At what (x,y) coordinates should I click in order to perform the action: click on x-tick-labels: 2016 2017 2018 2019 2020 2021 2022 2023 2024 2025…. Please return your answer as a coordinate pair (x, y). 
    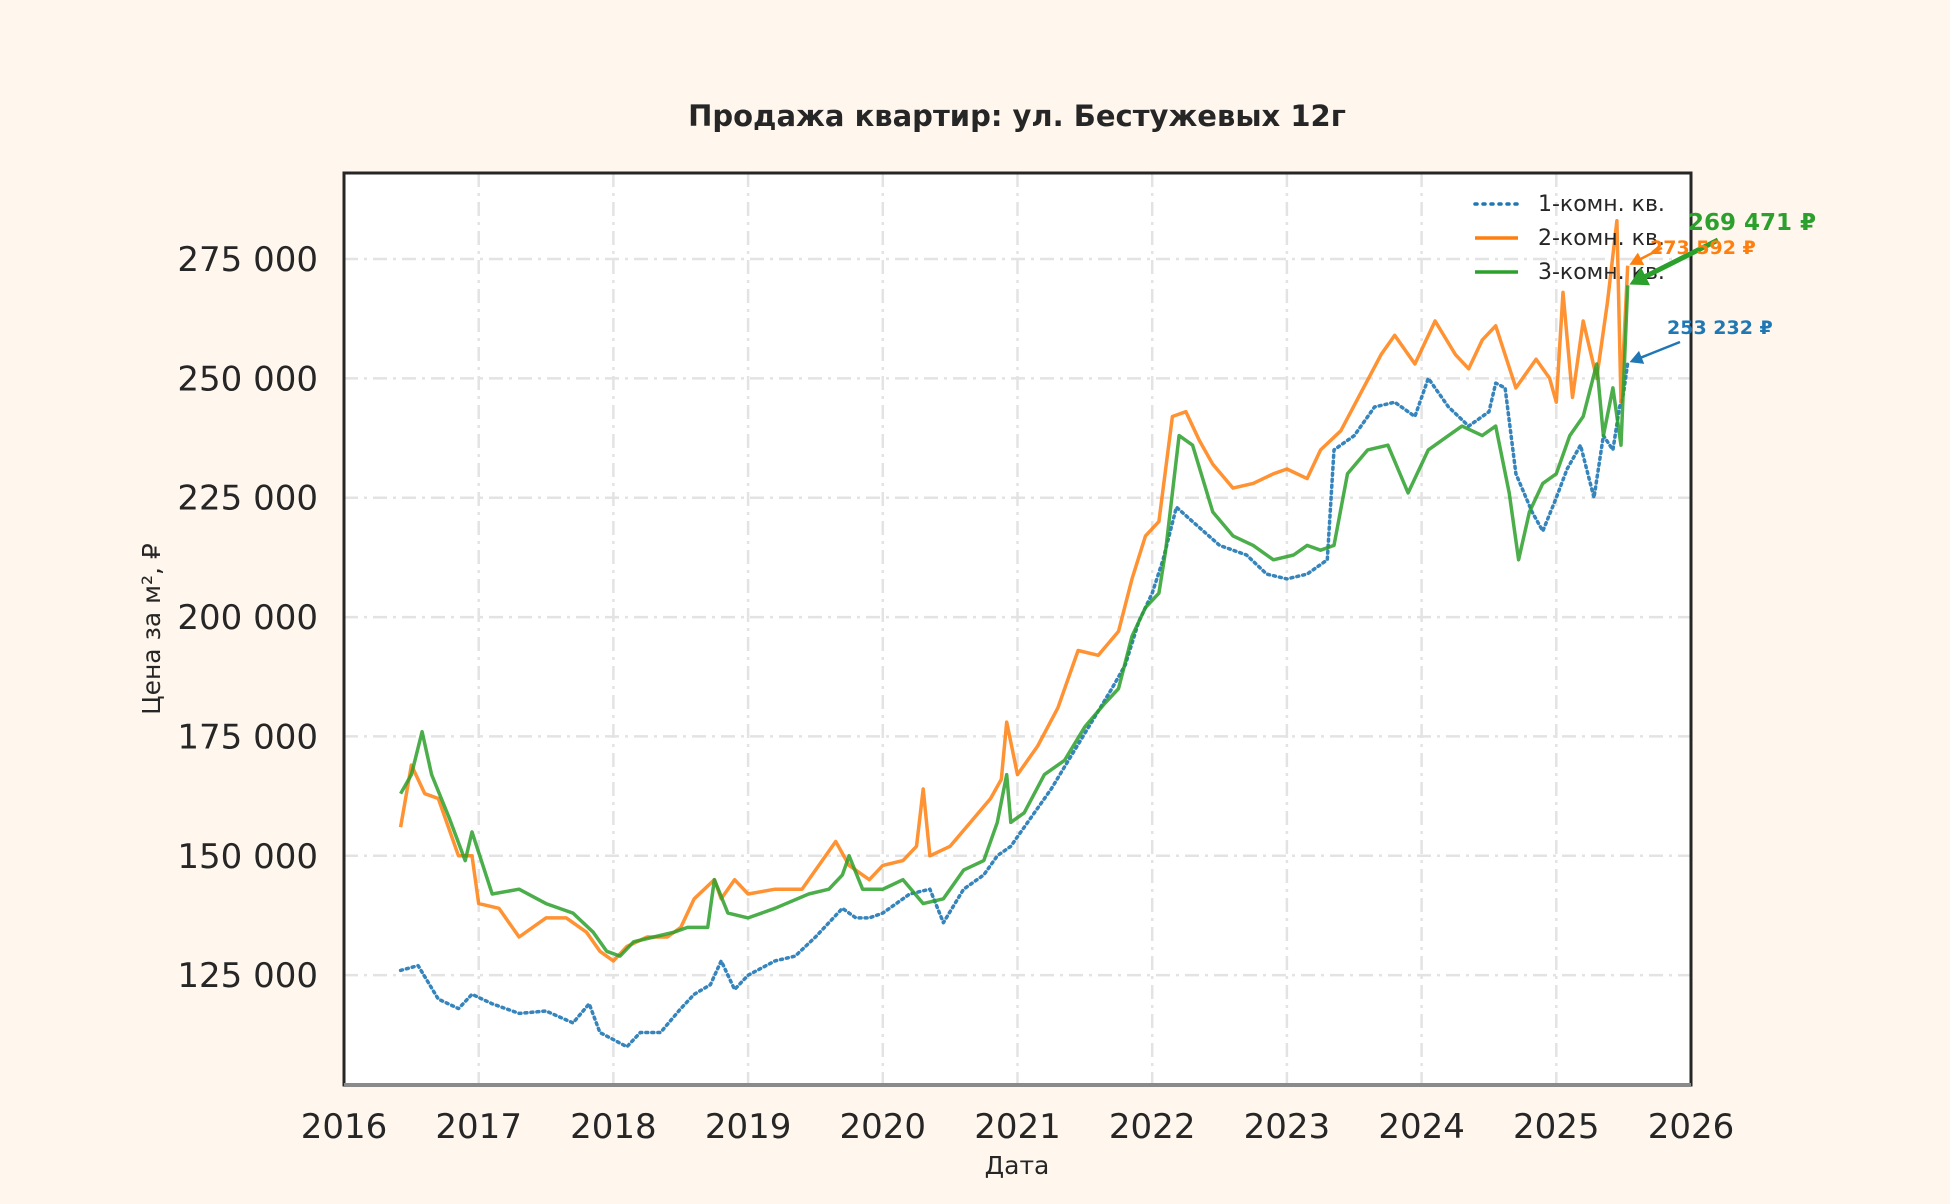
    Looking at the image, I should click on (1018, 1127).